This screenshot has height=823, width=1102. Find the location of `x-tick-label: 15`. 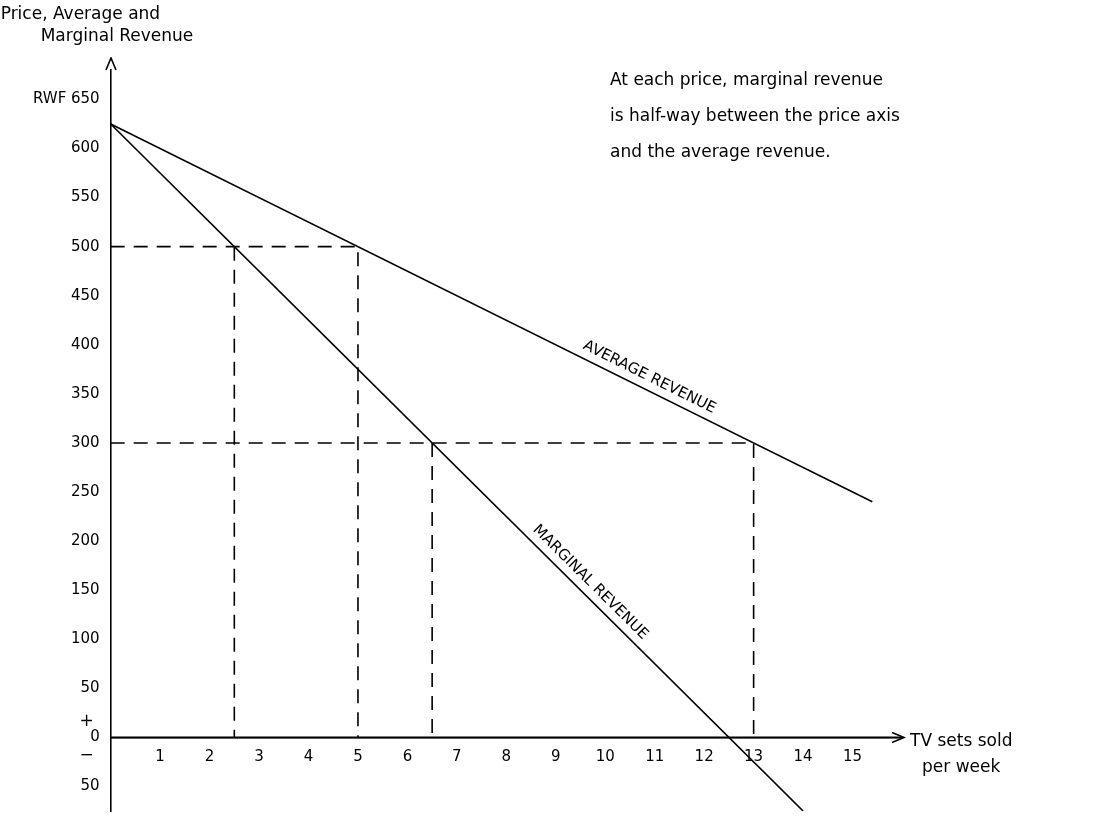

x-tick-label: 15 is located at coordinates (853, 756).